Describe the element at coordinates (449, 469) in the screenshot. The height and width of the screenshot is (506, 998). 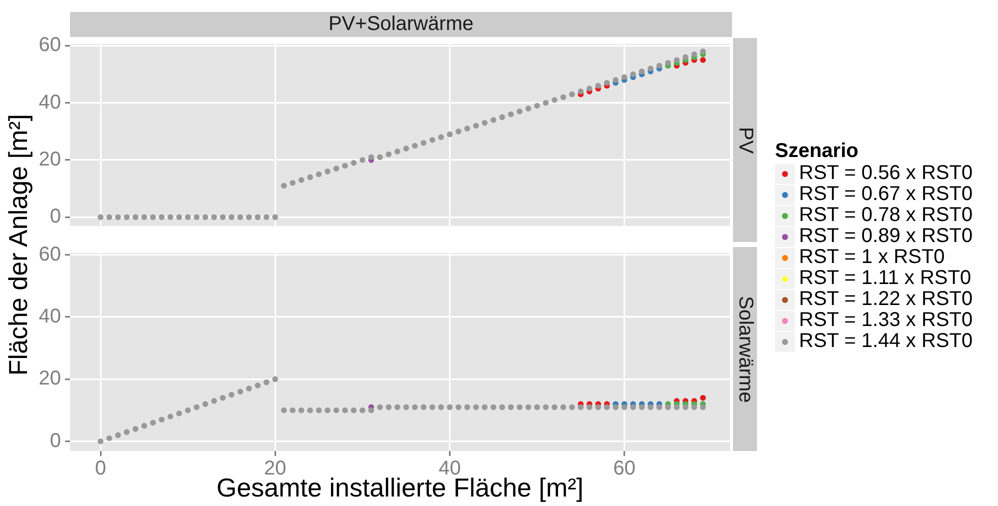
I see `x-tick-label: 40` at that location.